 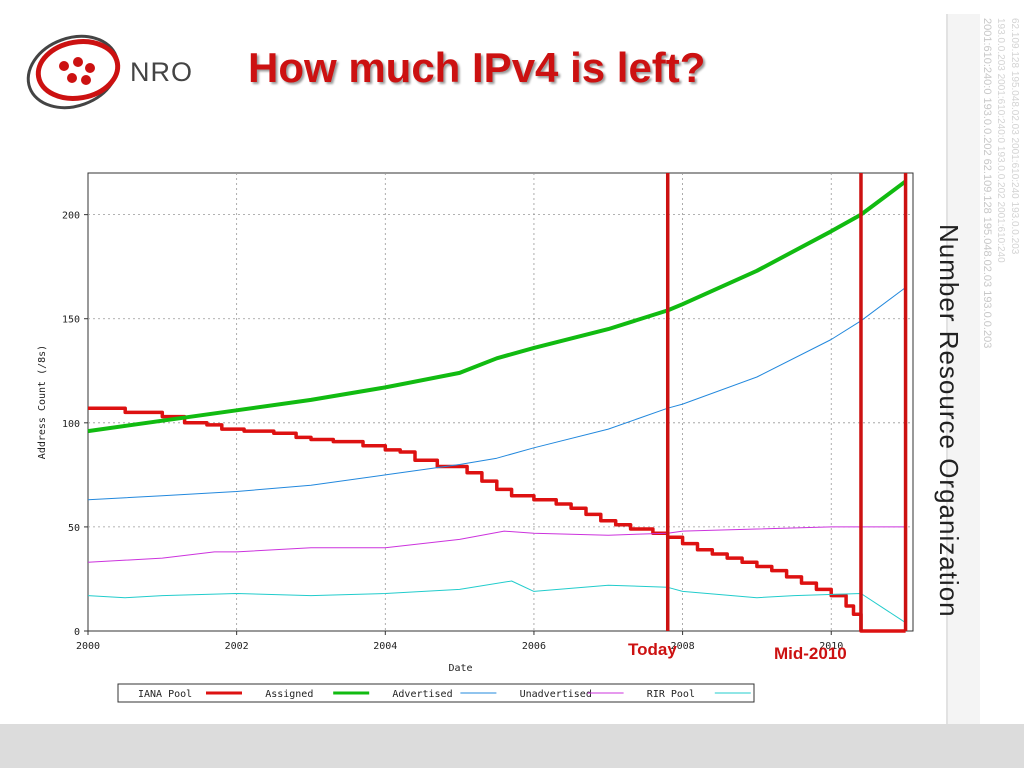 I want to click on legend-box, so click(x=436, y=693).